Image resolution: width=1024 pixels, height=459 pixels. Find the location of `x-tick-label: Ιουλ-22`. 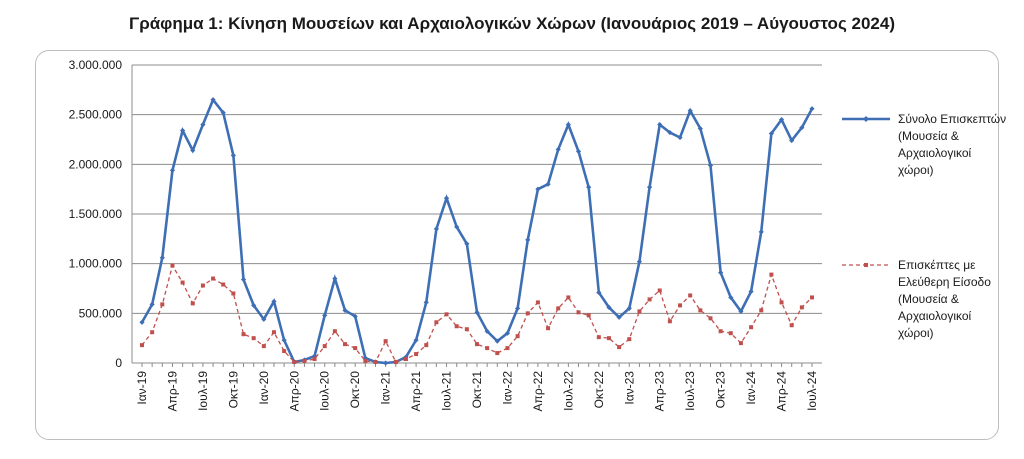

x-tick-label: Ιουλ-22 is located at coordinates (568, 391).